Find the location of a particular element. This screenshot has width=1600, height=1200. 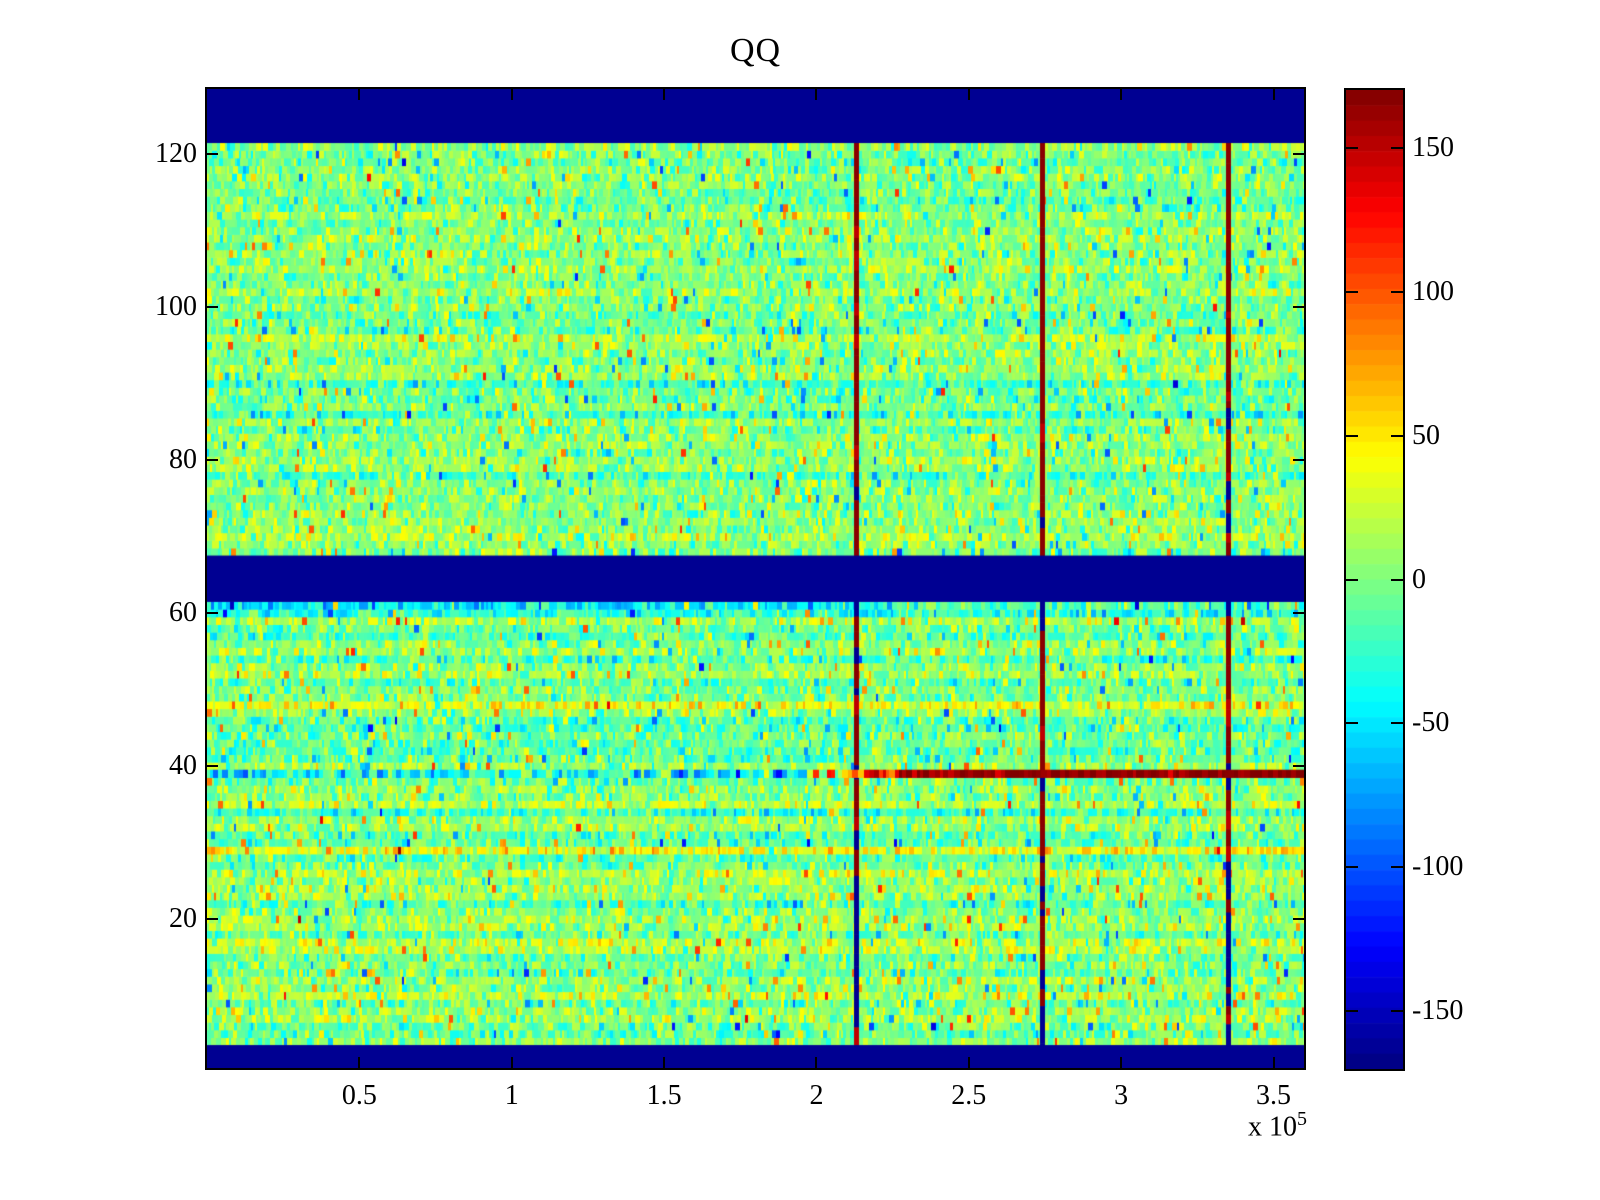

x-axis-multiplier-base: x 10 is located at coordinates (1272, 1127).